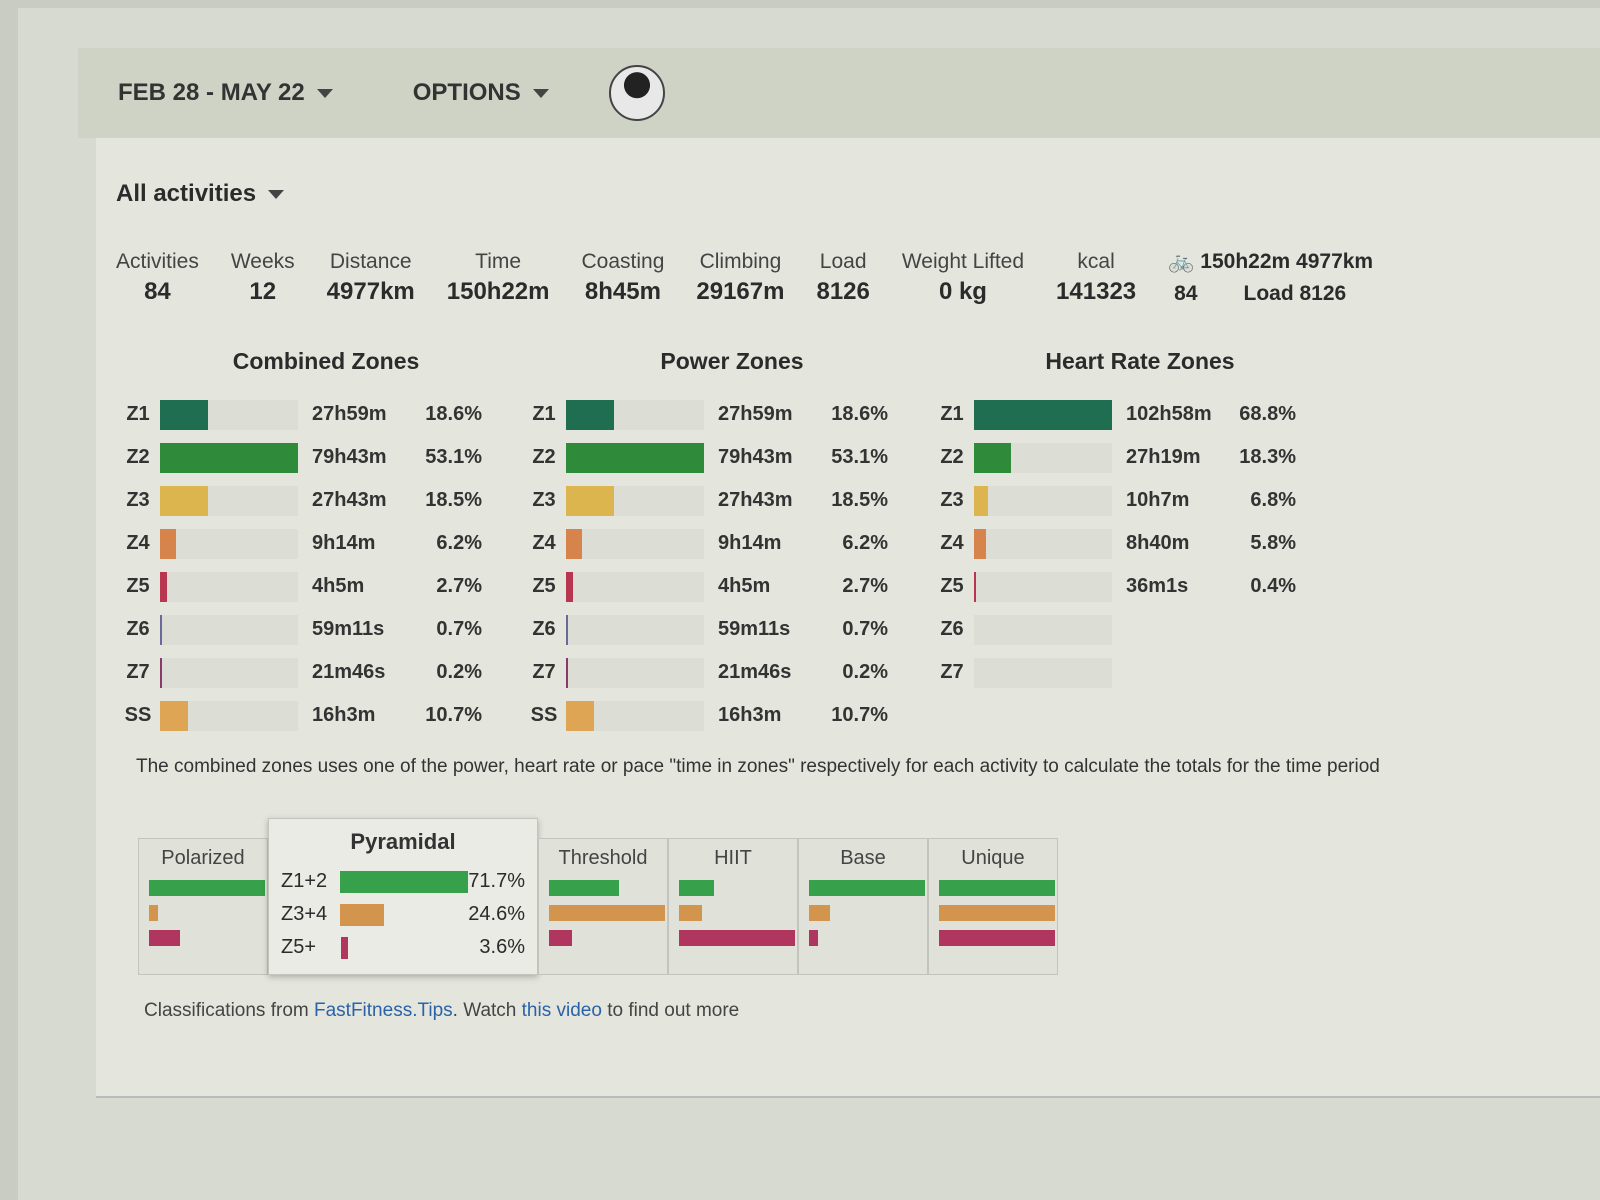 The height and width of the screenshot is (1200, 1600). What do you see at coordinates (750, 543) in the screenshot?
I see `zone-time: 9h14m` at bounding box center [750, 543].